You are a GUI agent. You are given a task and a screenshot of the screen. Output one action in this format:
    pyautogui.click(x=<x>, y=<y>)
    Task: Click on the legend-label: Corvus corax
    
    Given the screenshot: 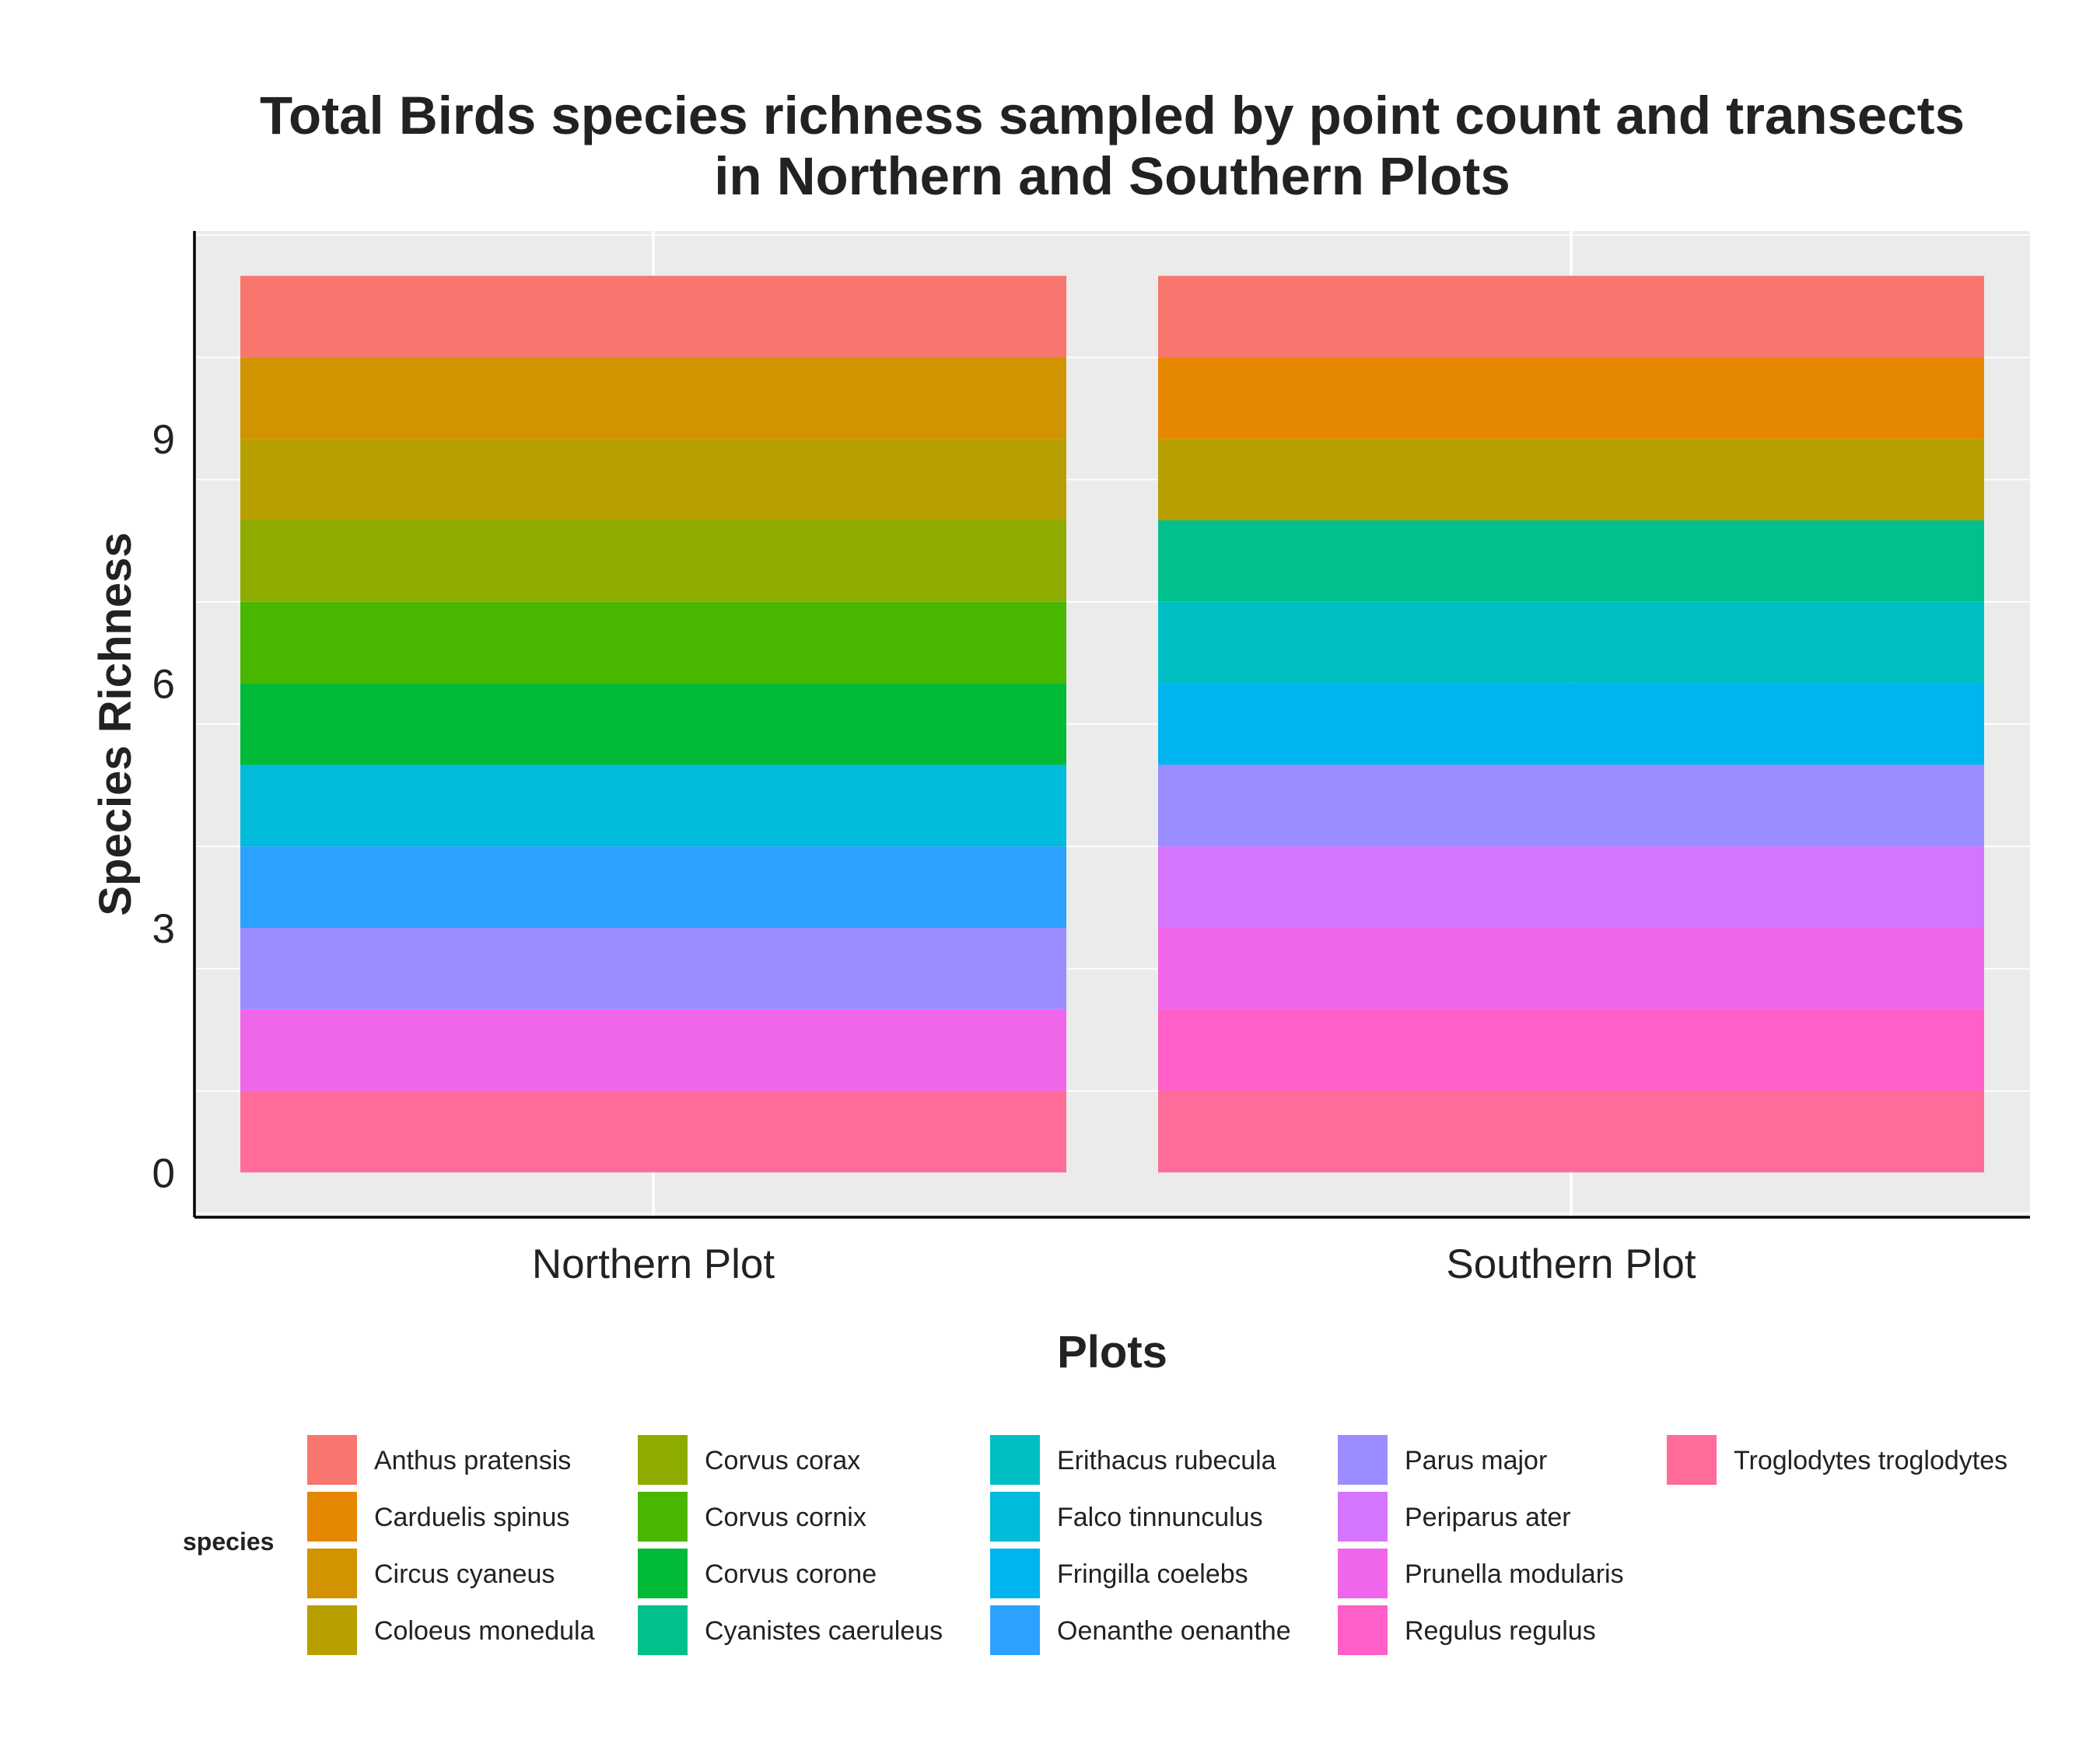 What is the action you would take?
    pyautogui.click(x=783, y=1461)
    